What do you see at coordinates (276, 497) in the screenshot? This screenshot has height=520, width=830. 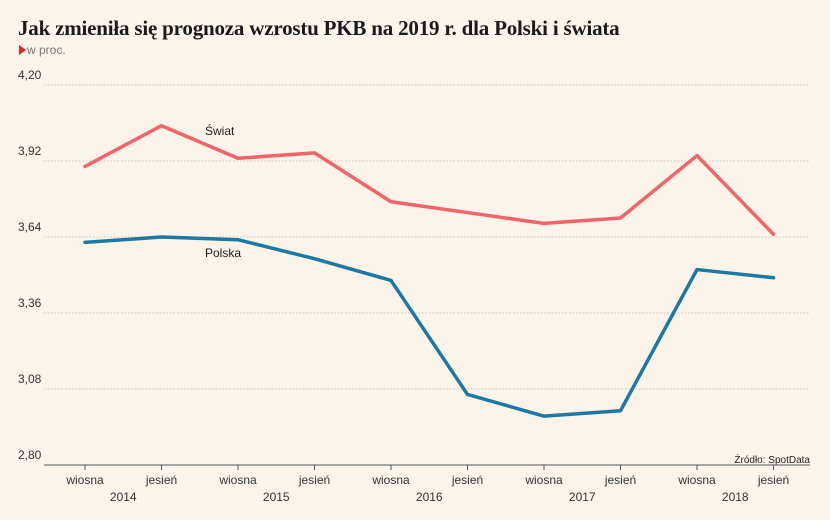 I see `year-label: 2015` at bounding box center [276, 497].